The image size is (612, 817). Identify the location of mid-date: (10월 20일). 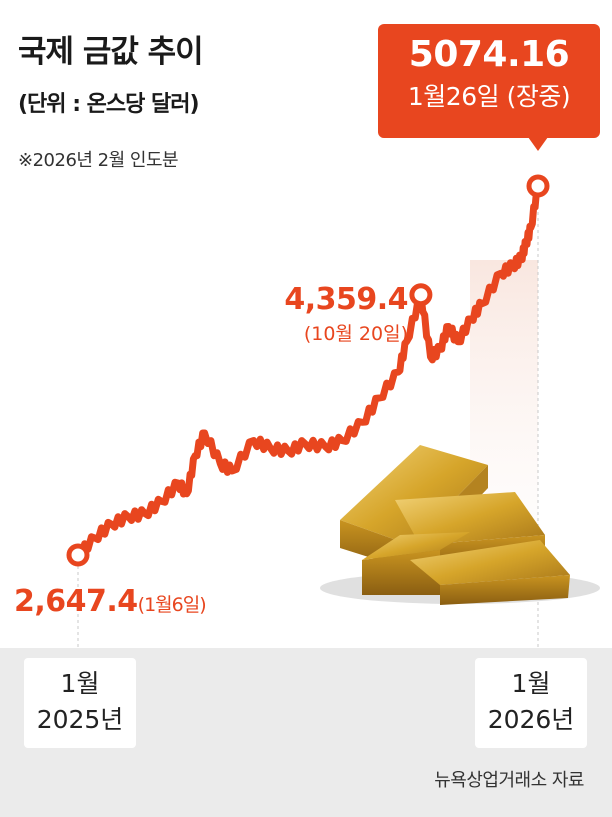
(355, 334).